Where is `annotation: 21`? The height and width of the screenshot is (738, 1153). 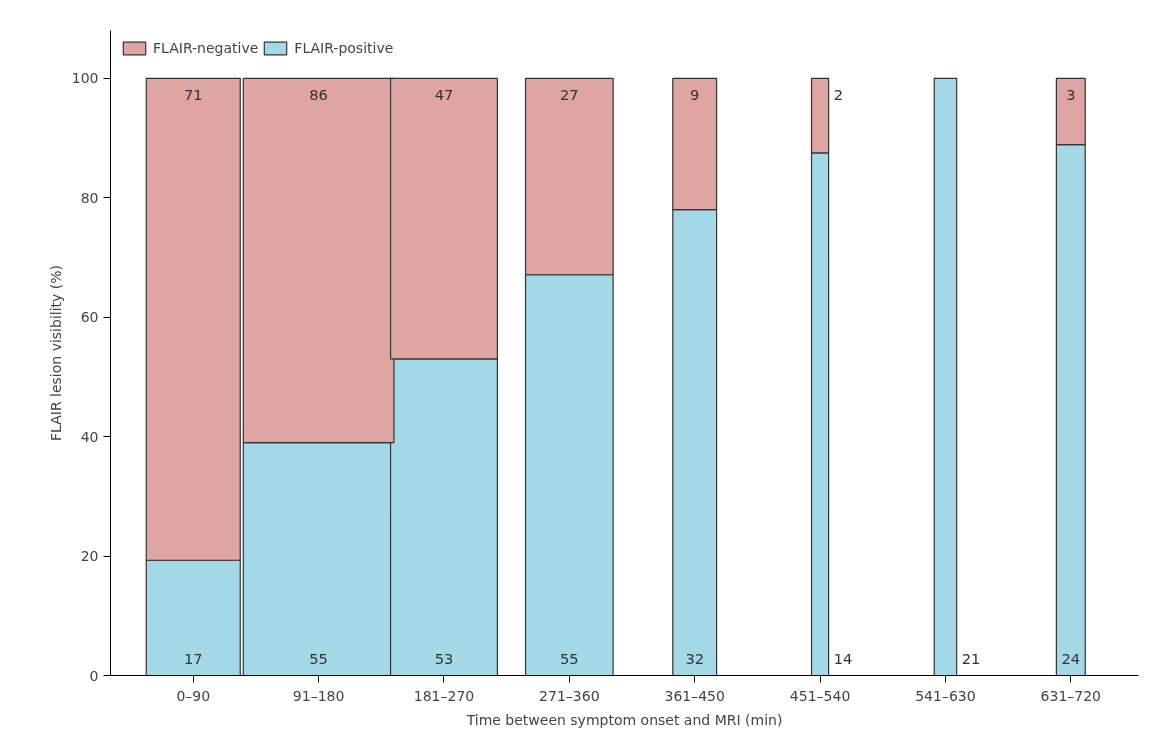
annotation: 21 is located at coordinates (971, 658).